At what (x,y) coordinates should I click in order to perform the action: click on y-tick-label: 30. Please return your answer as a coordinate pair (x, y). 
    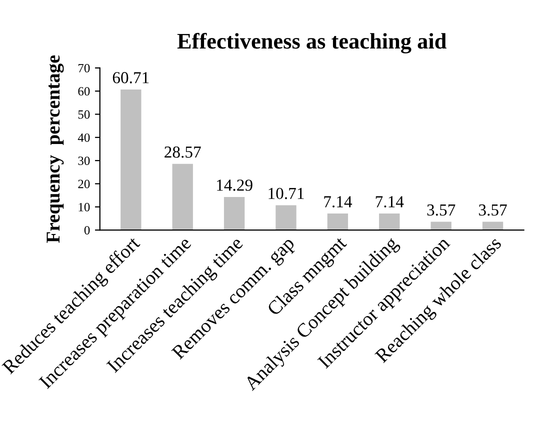
    Looking at the image, I should click on (84, 161).